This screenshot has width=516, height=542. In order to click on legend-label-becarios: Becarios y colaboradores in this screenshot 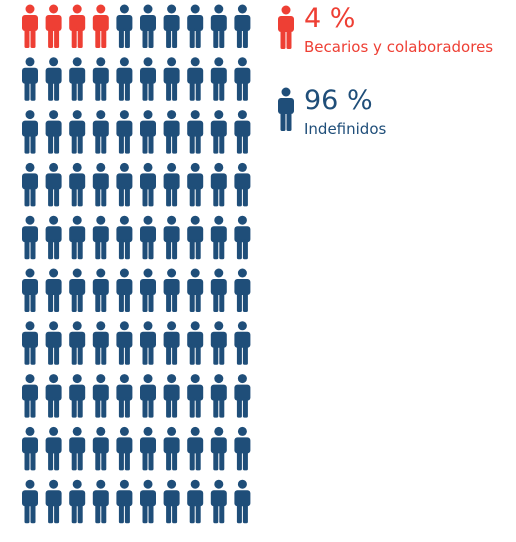, I will do `click(399, 47)`.